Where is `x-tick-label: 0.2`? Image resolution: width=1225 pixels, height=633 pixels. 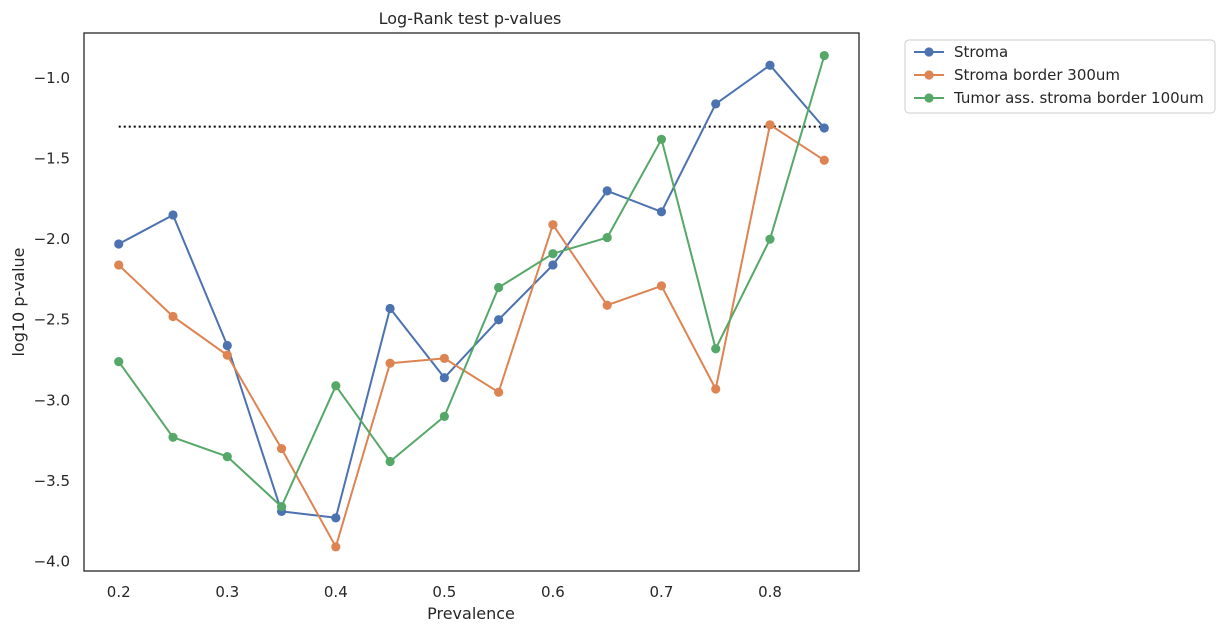
x-tick-label: 0.2 is located at coordinates (119, 592).